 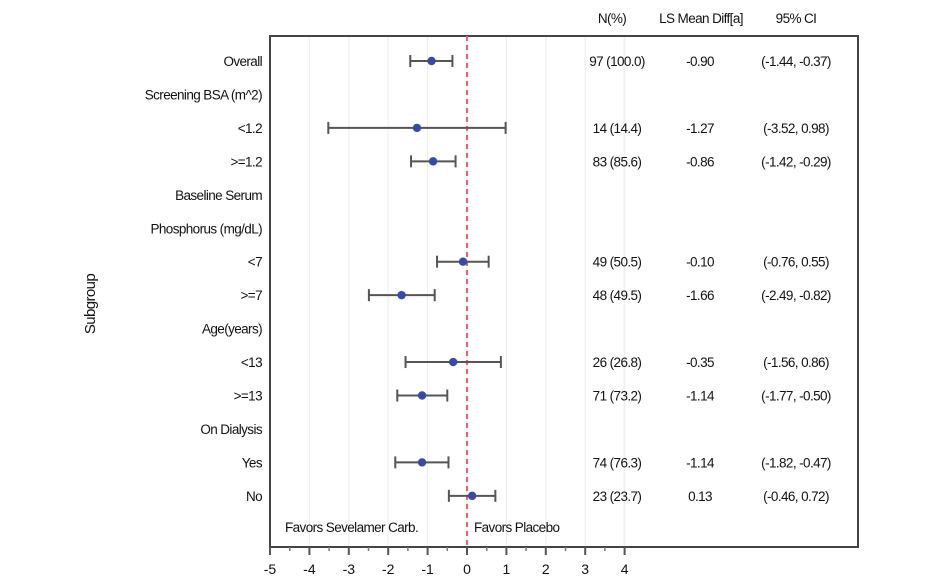 I want to click on row-label: Screening BSA (m^2), so click(x=203, y=94).